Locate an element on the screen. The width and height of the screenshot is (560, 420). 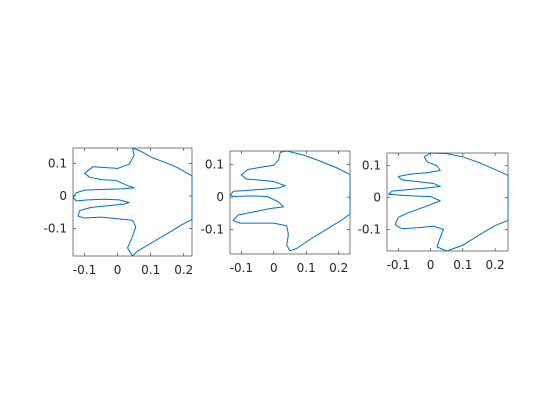
axes-box-right is located at coordinates (447, 202).